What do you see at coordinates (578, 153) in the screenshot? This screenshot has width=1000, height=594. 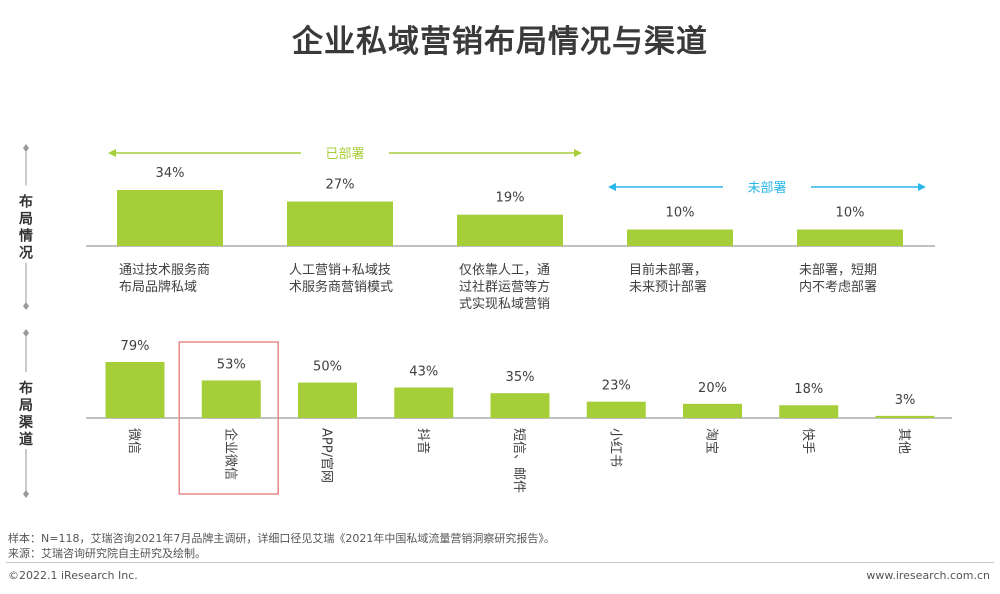 I see `deployed-group-arrowhead-right` at bounding box center [578, 153].